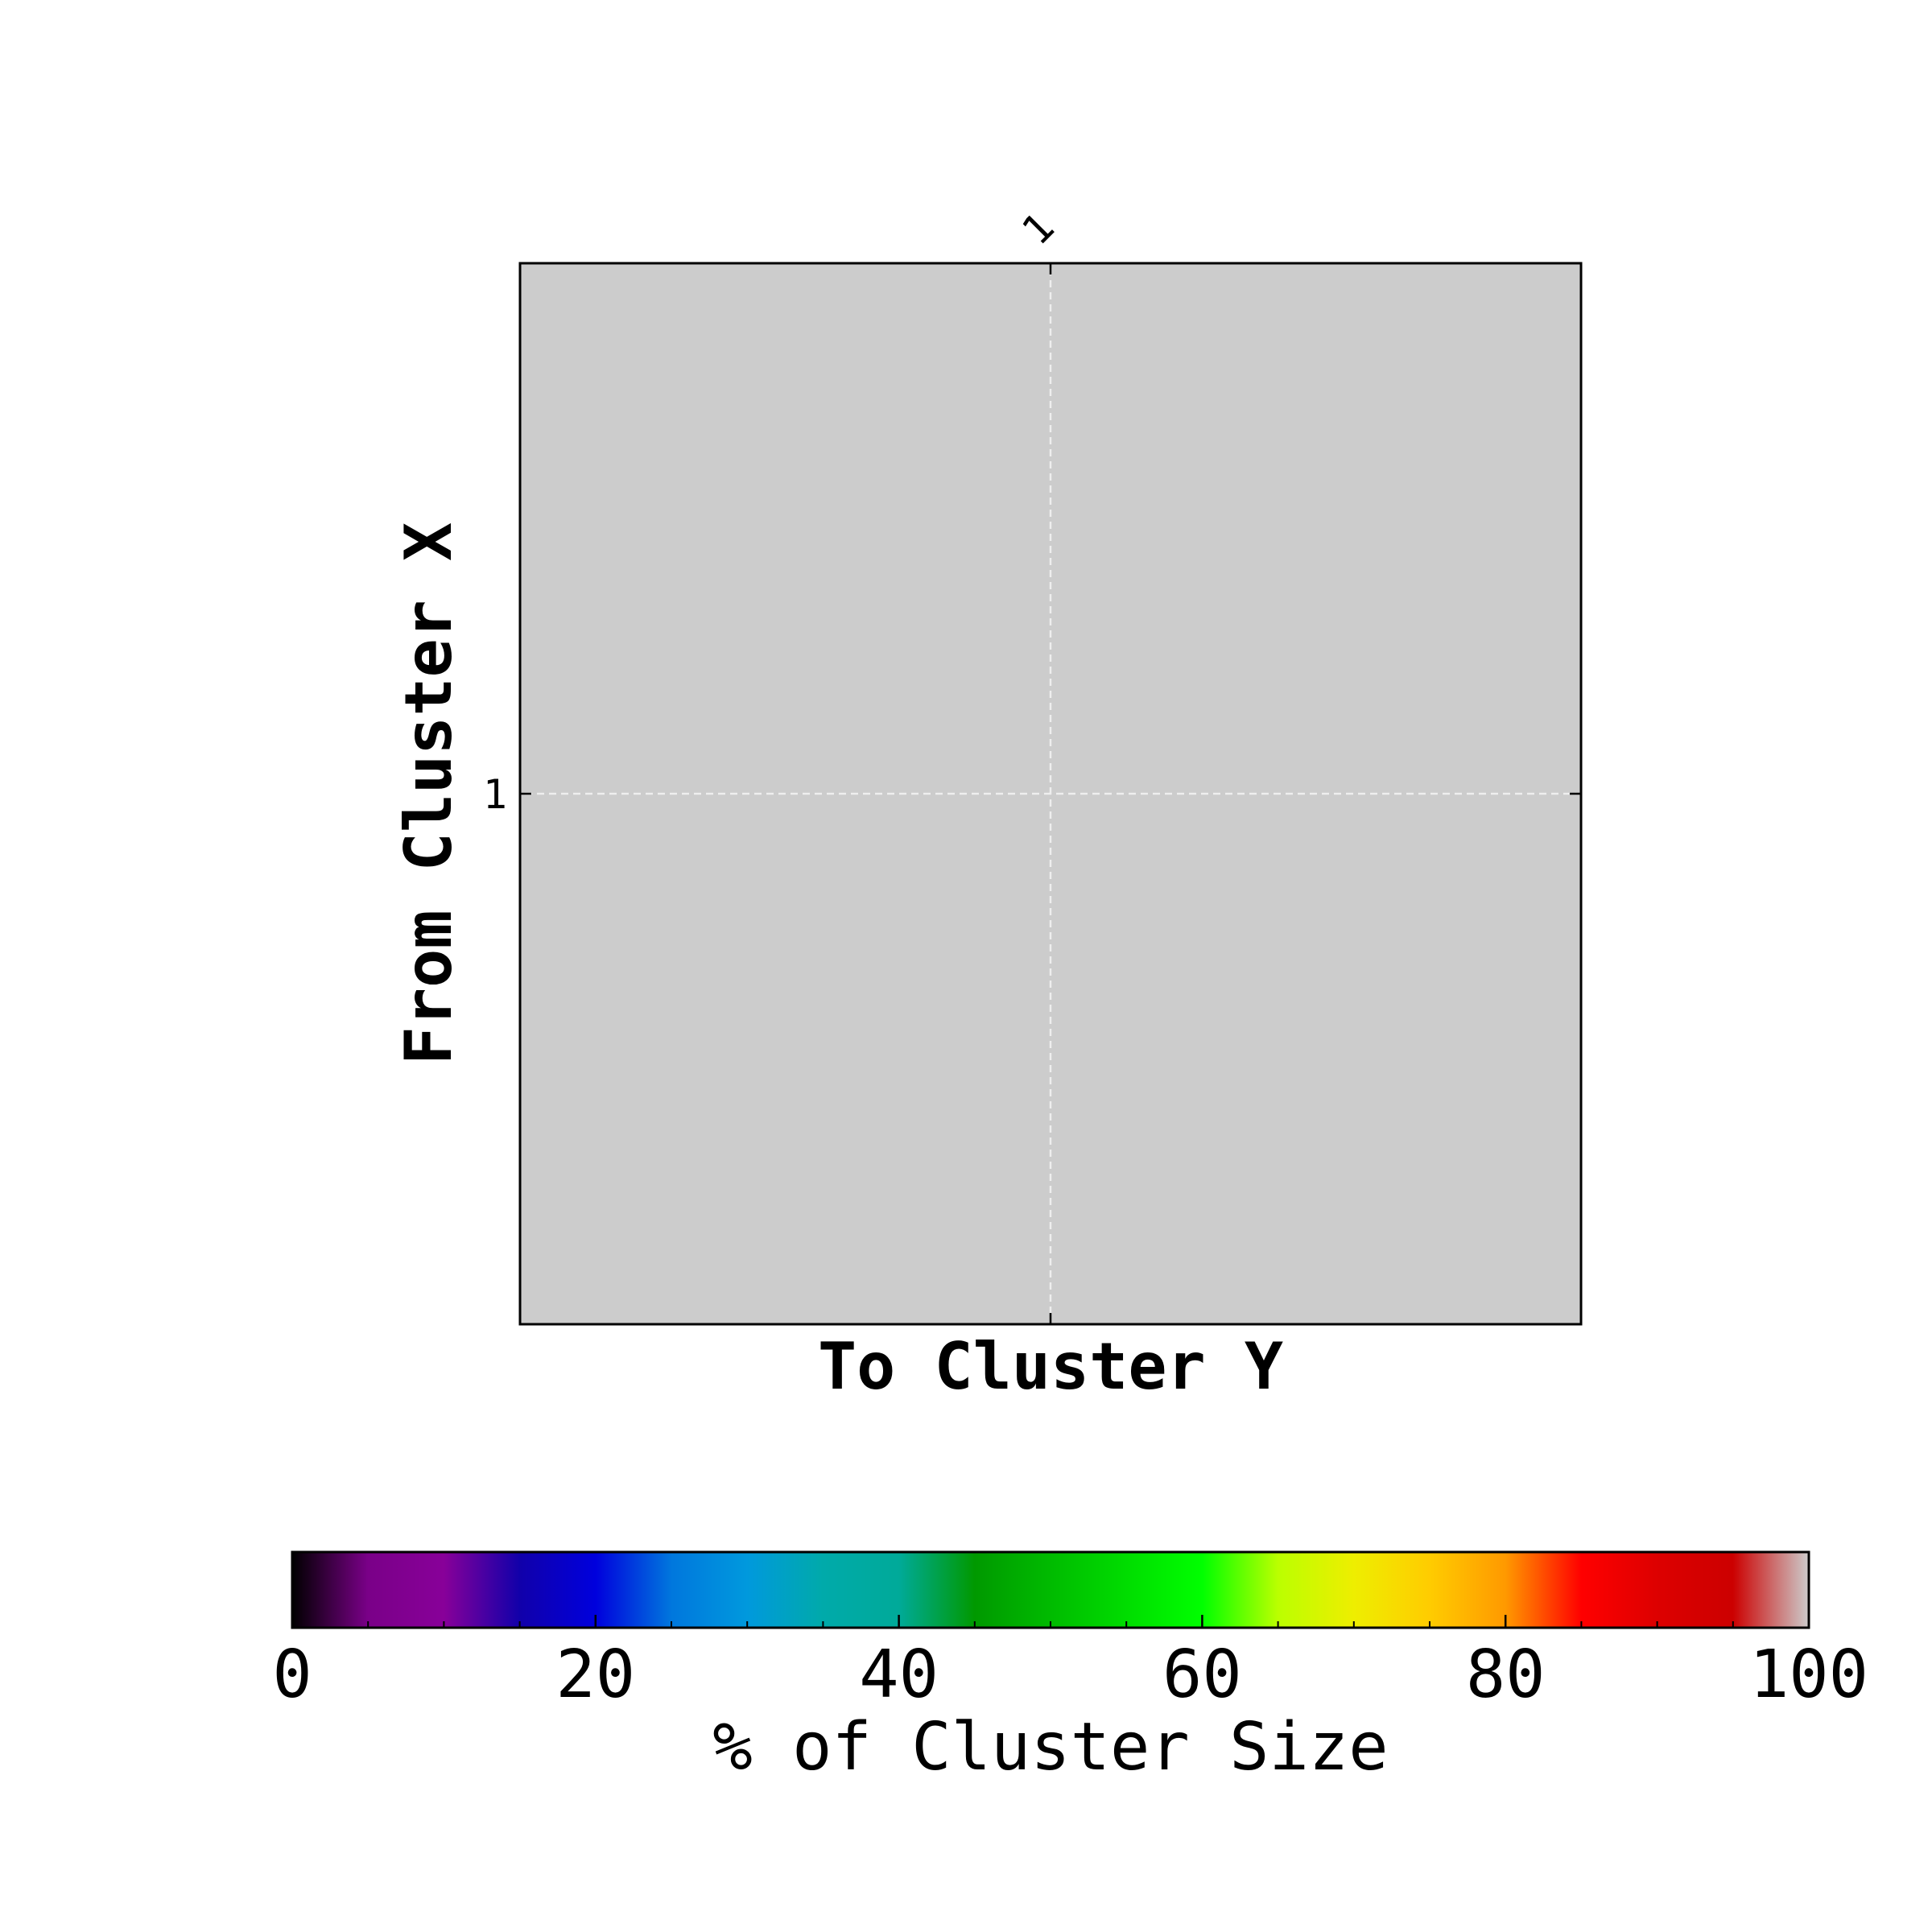 The height and width of the screenshot is (1932, 1932). I want to click on colorbar-tick-label: 40, so click(899, 1675).